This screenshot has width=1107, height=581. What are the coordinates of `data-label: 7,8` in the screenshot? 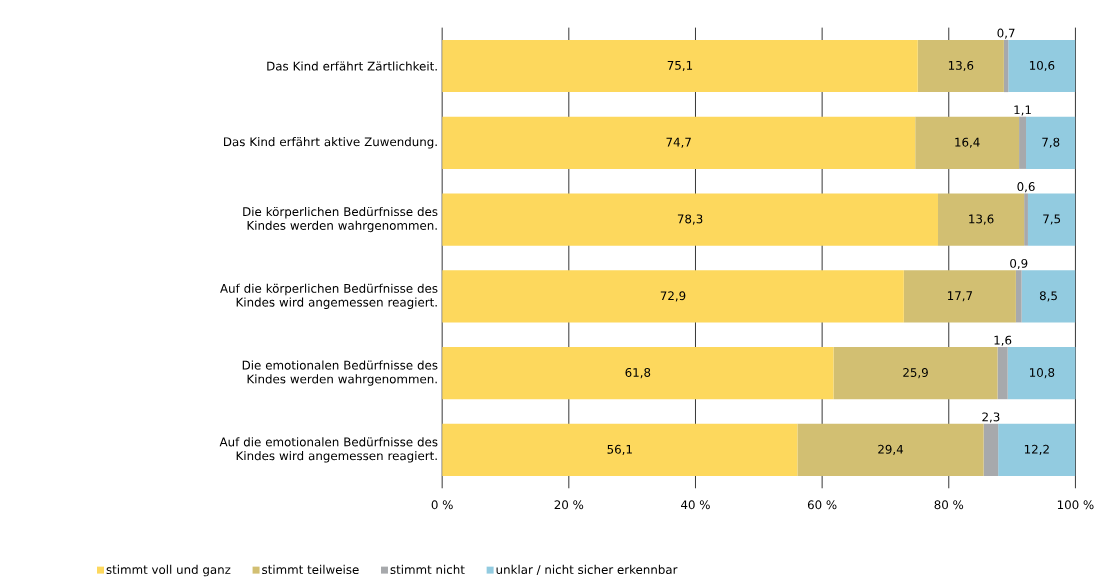 It's located at (1051, 142).